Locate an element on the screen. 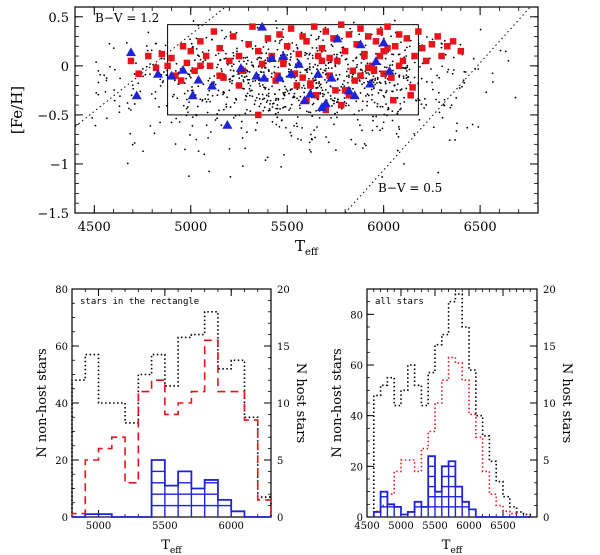 This screenshot has height=555, width=600. all-panel-title: all stars is located at coordinates (399, 302).